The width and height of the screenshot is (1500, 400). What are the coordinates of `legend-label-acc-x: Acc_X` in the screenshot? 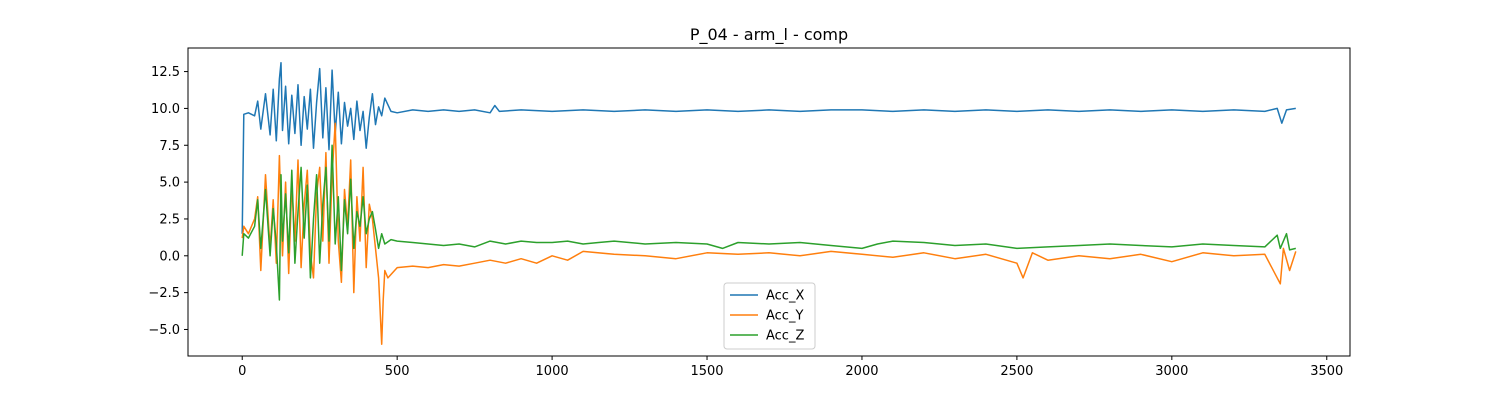 It's located at (785, 296).